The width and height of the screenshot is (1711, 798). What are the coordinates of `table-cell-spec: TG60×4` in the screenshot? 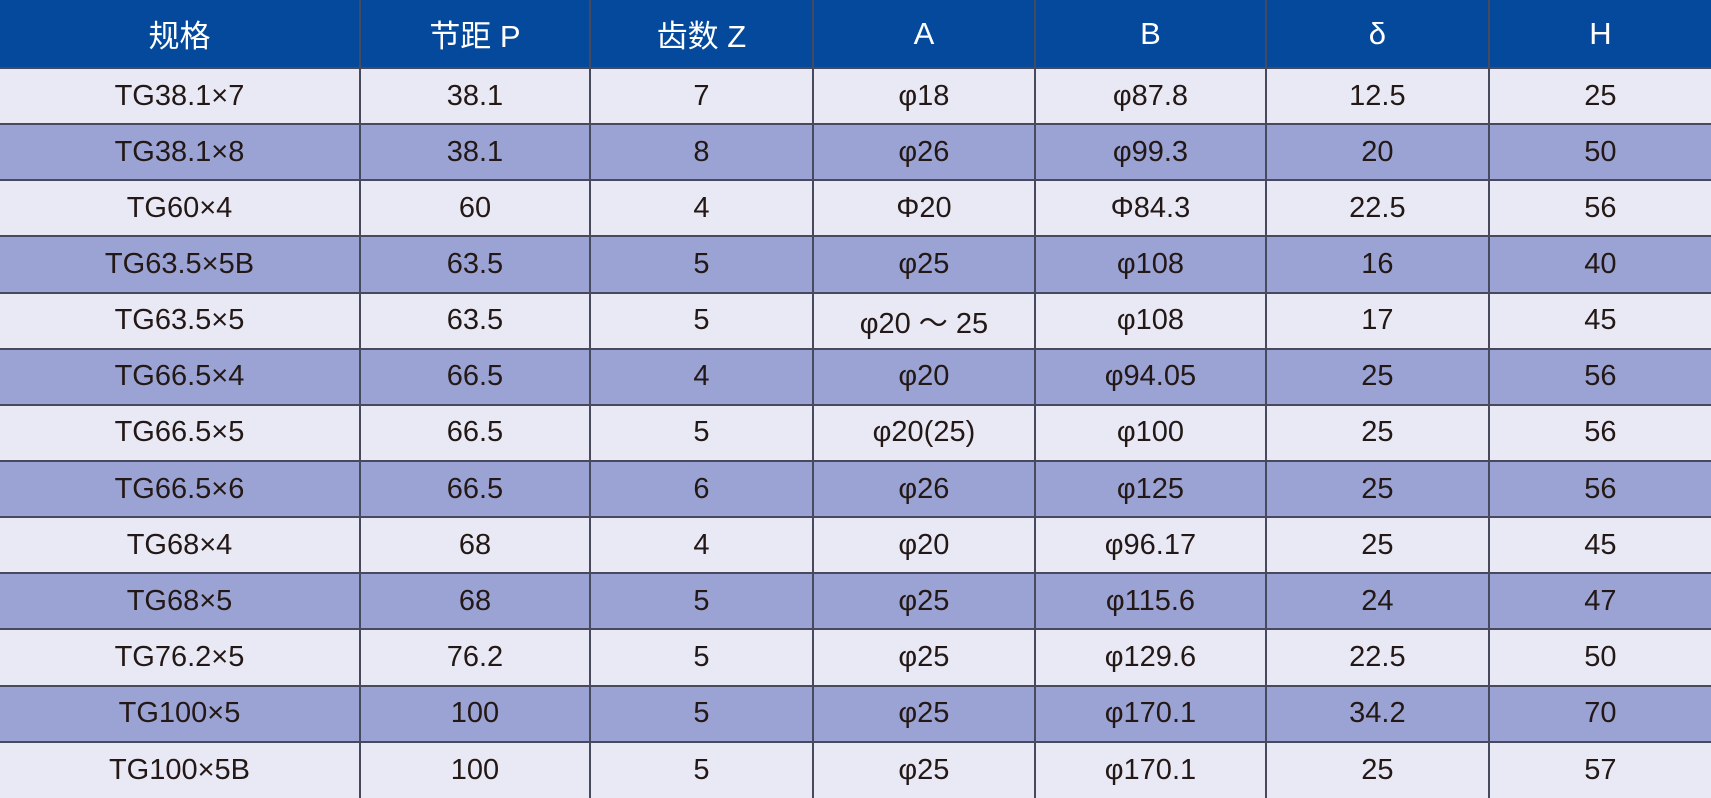 It's located at (180, 208).